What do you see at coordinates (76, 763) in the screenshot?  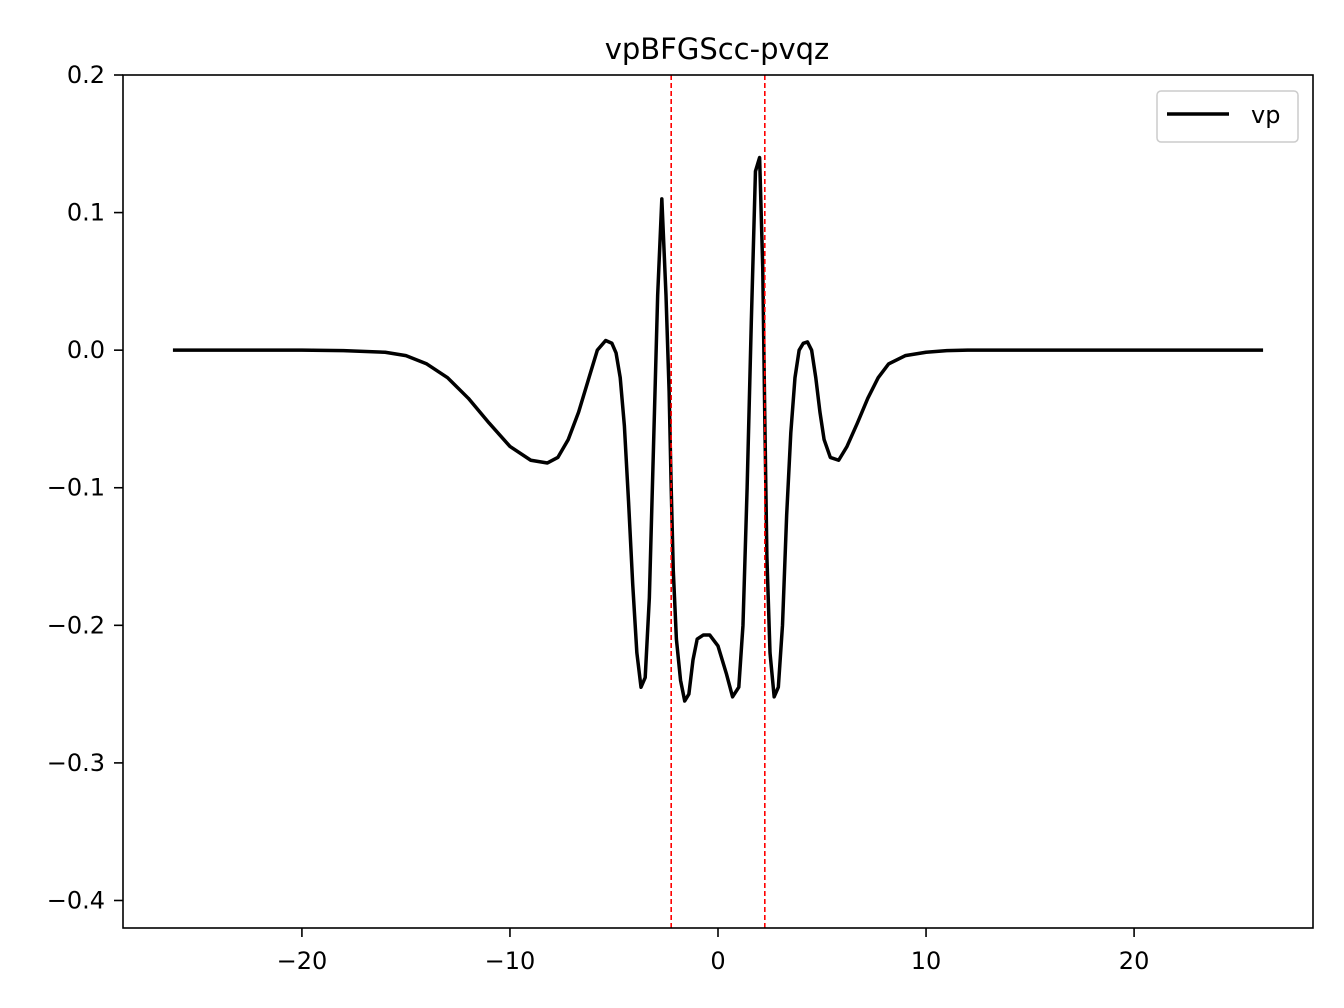 I see `y-tick-label: −0.3` at bounding box center [76, 763].